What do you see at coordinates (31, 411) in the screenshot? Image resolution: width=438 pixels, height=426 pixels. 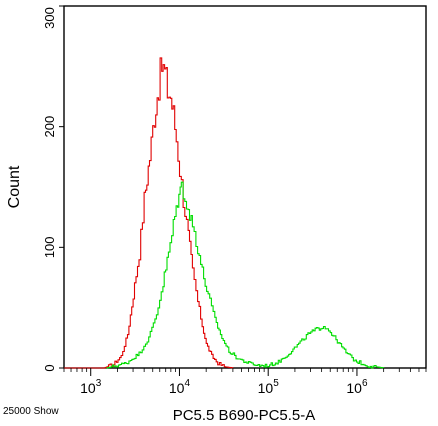 I see `footer-note: 25000 Show` at bounding box center [31, 411].